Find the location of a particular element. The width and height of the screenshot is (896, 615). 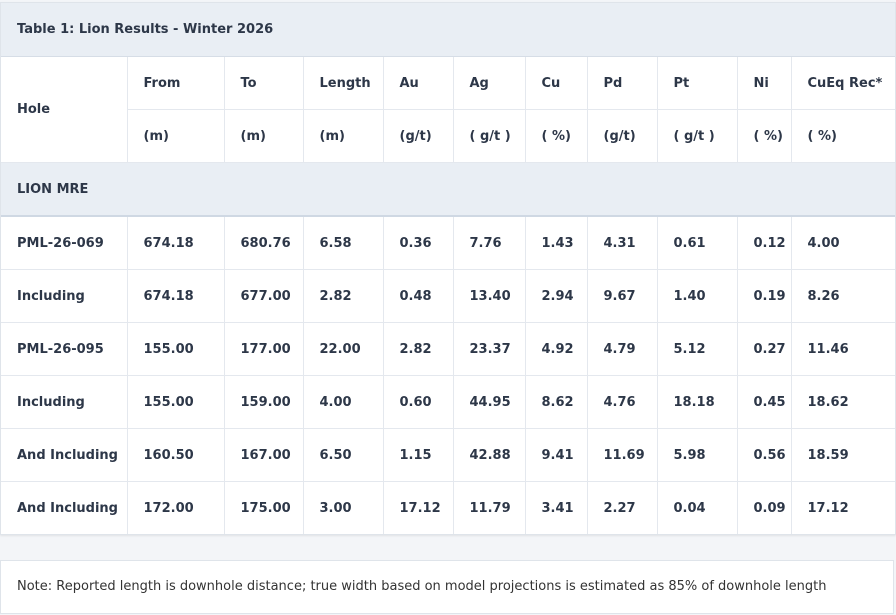

cell: 3.41 is located at coordinates (556, 507).